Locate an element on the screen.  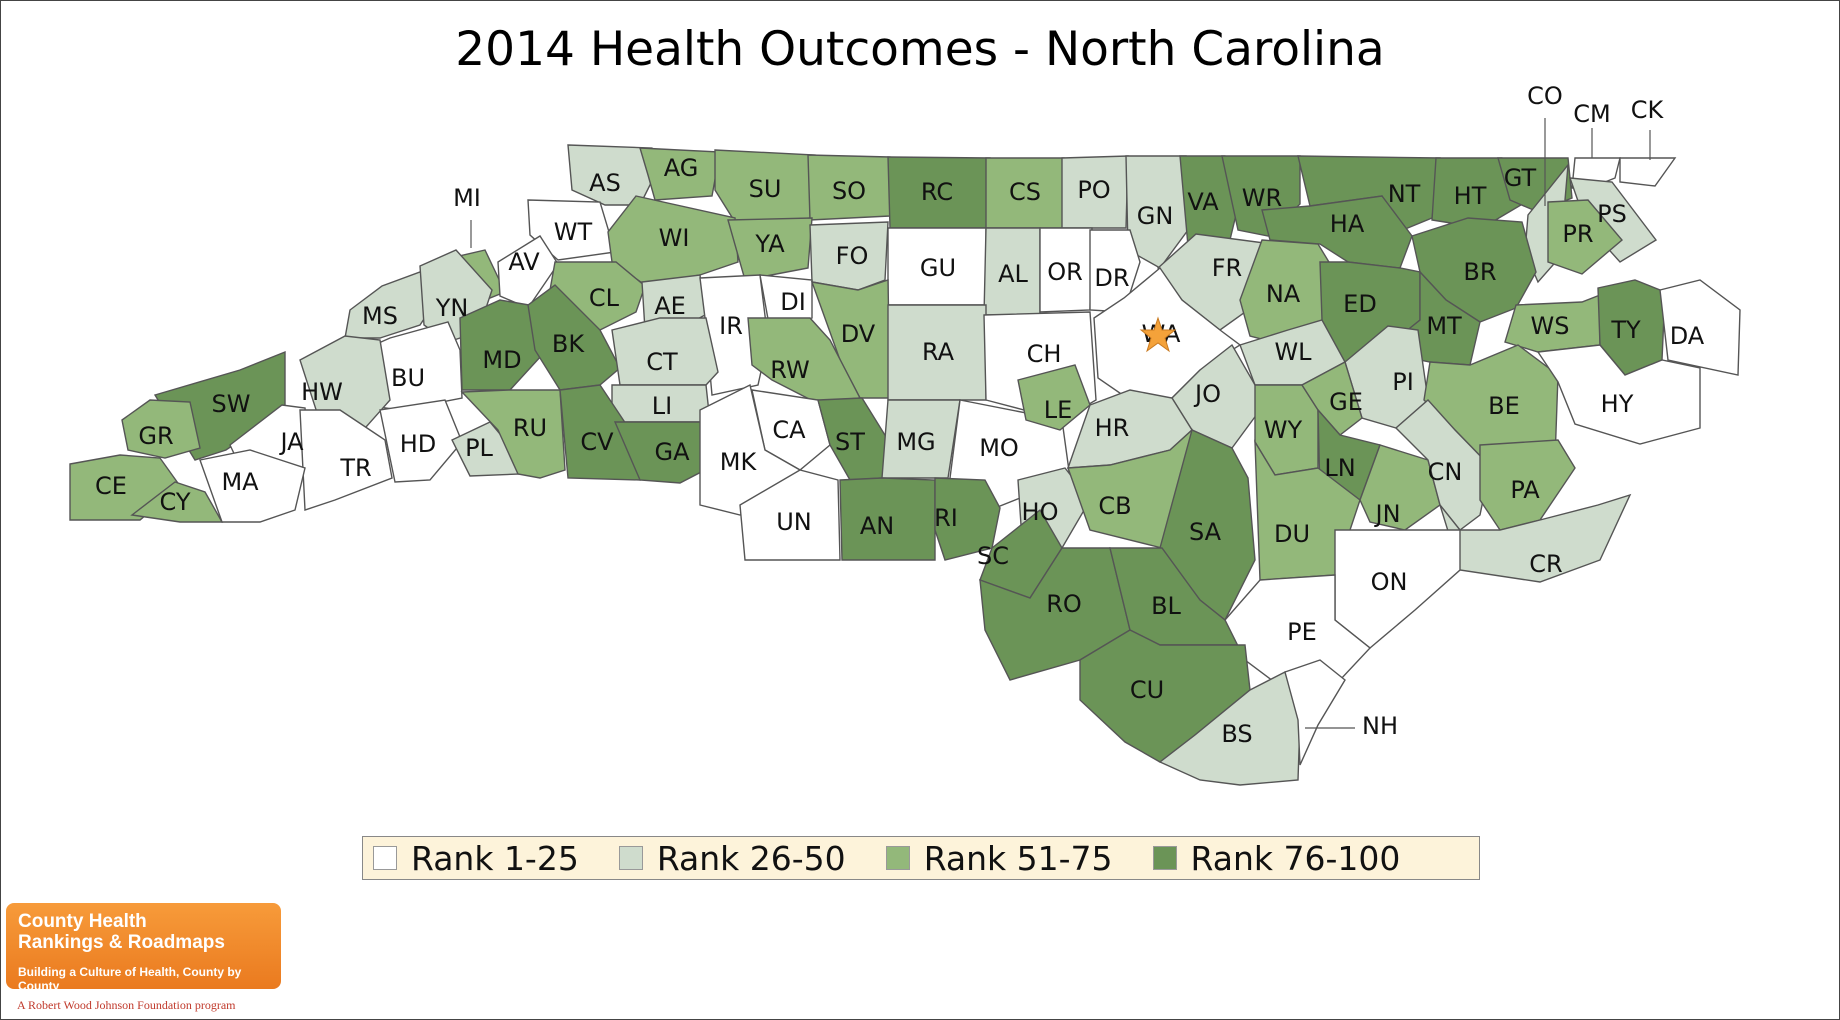
county-label-ms: MS is located at coordinates (380, 316).